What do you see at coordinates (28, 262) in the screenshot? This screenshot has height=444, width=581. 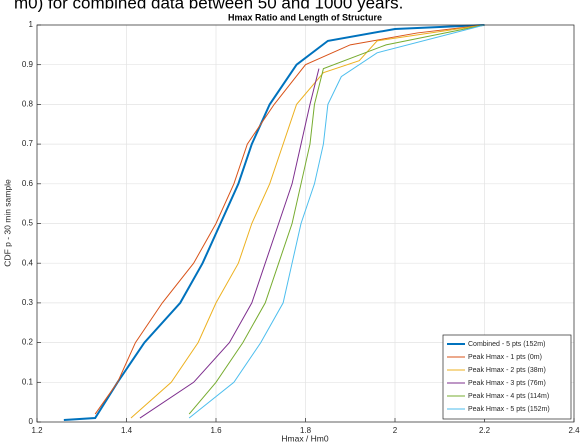 I see `y-tick-label: 0.4` at bounding box center [28, 262].